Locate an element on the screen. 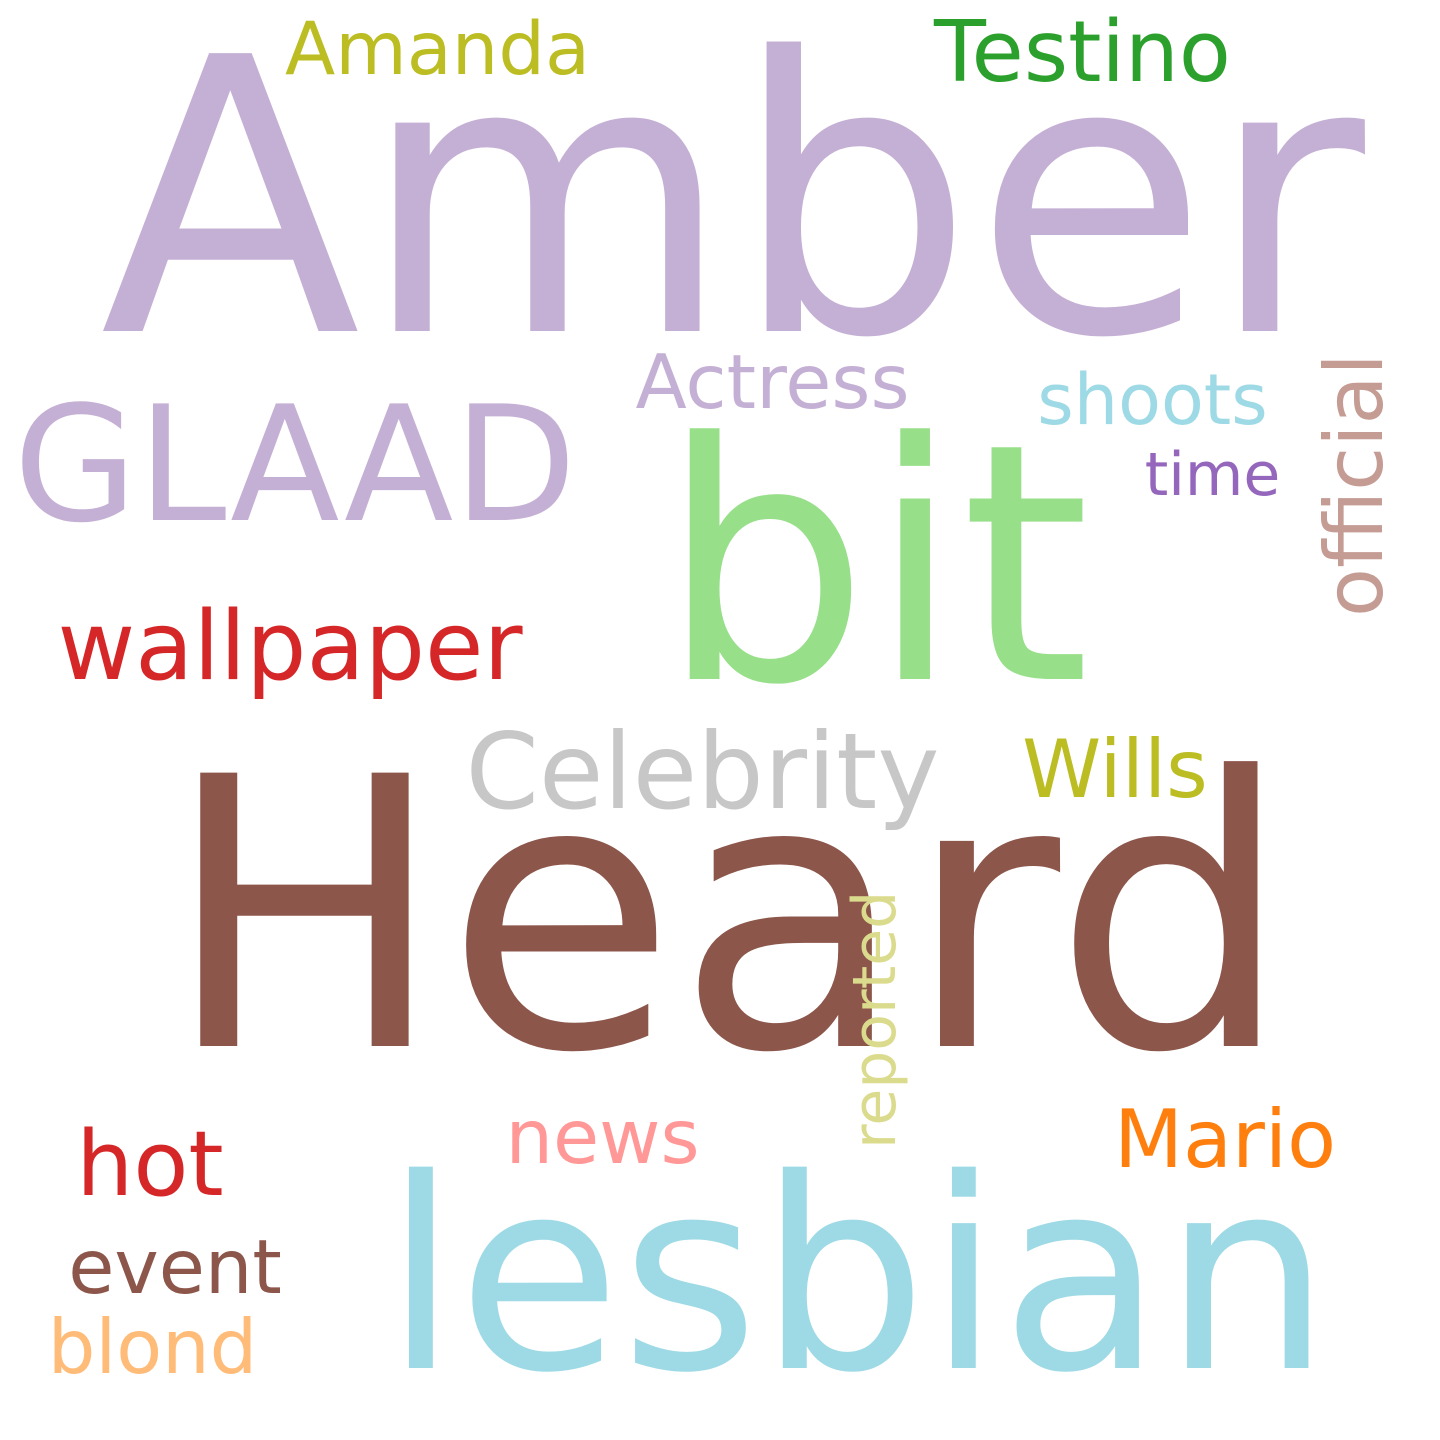 The image size is (1440, 1440). word-wills: Wills is located at coordinates (1115, 769).